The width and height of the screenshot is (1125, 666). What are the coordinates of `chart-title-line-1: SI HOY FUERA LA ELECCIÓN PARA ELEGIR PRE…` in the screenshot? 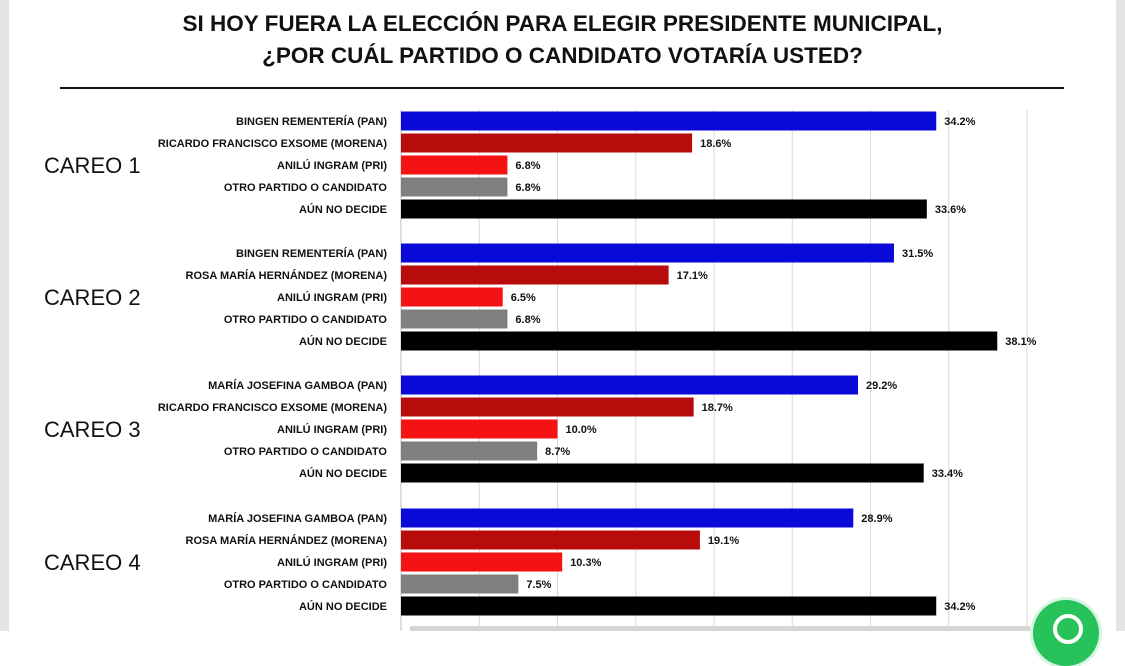 It's located at (562, 23).